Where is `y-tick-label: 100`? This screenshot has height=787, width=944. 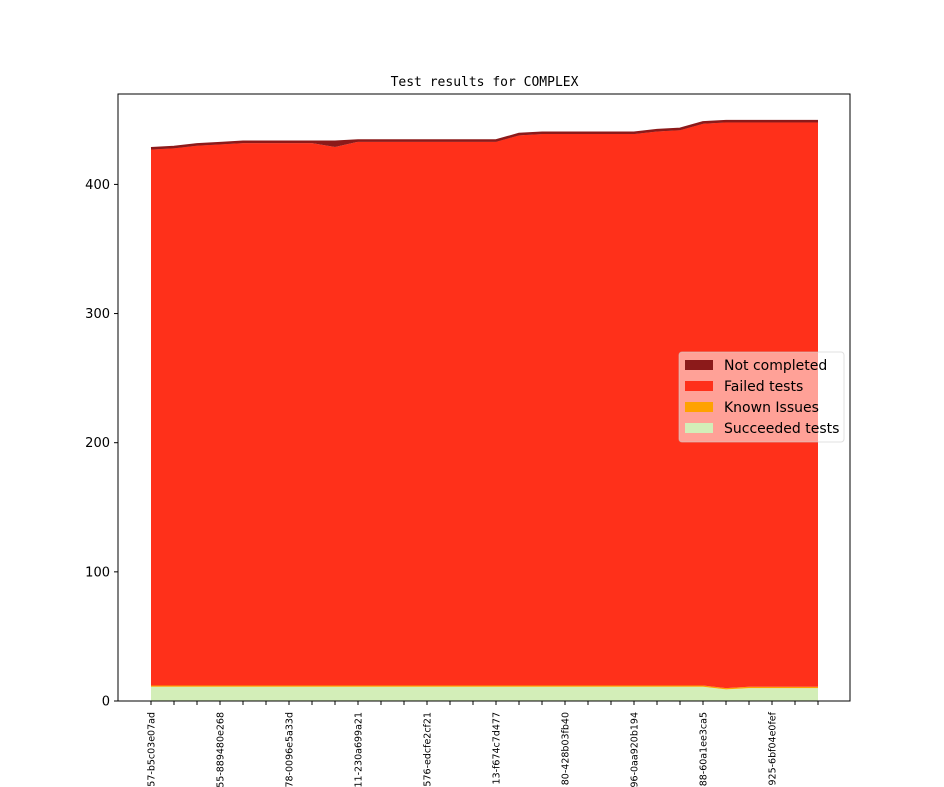 y-tick-label: 100 is located at coordinates (97, 572).